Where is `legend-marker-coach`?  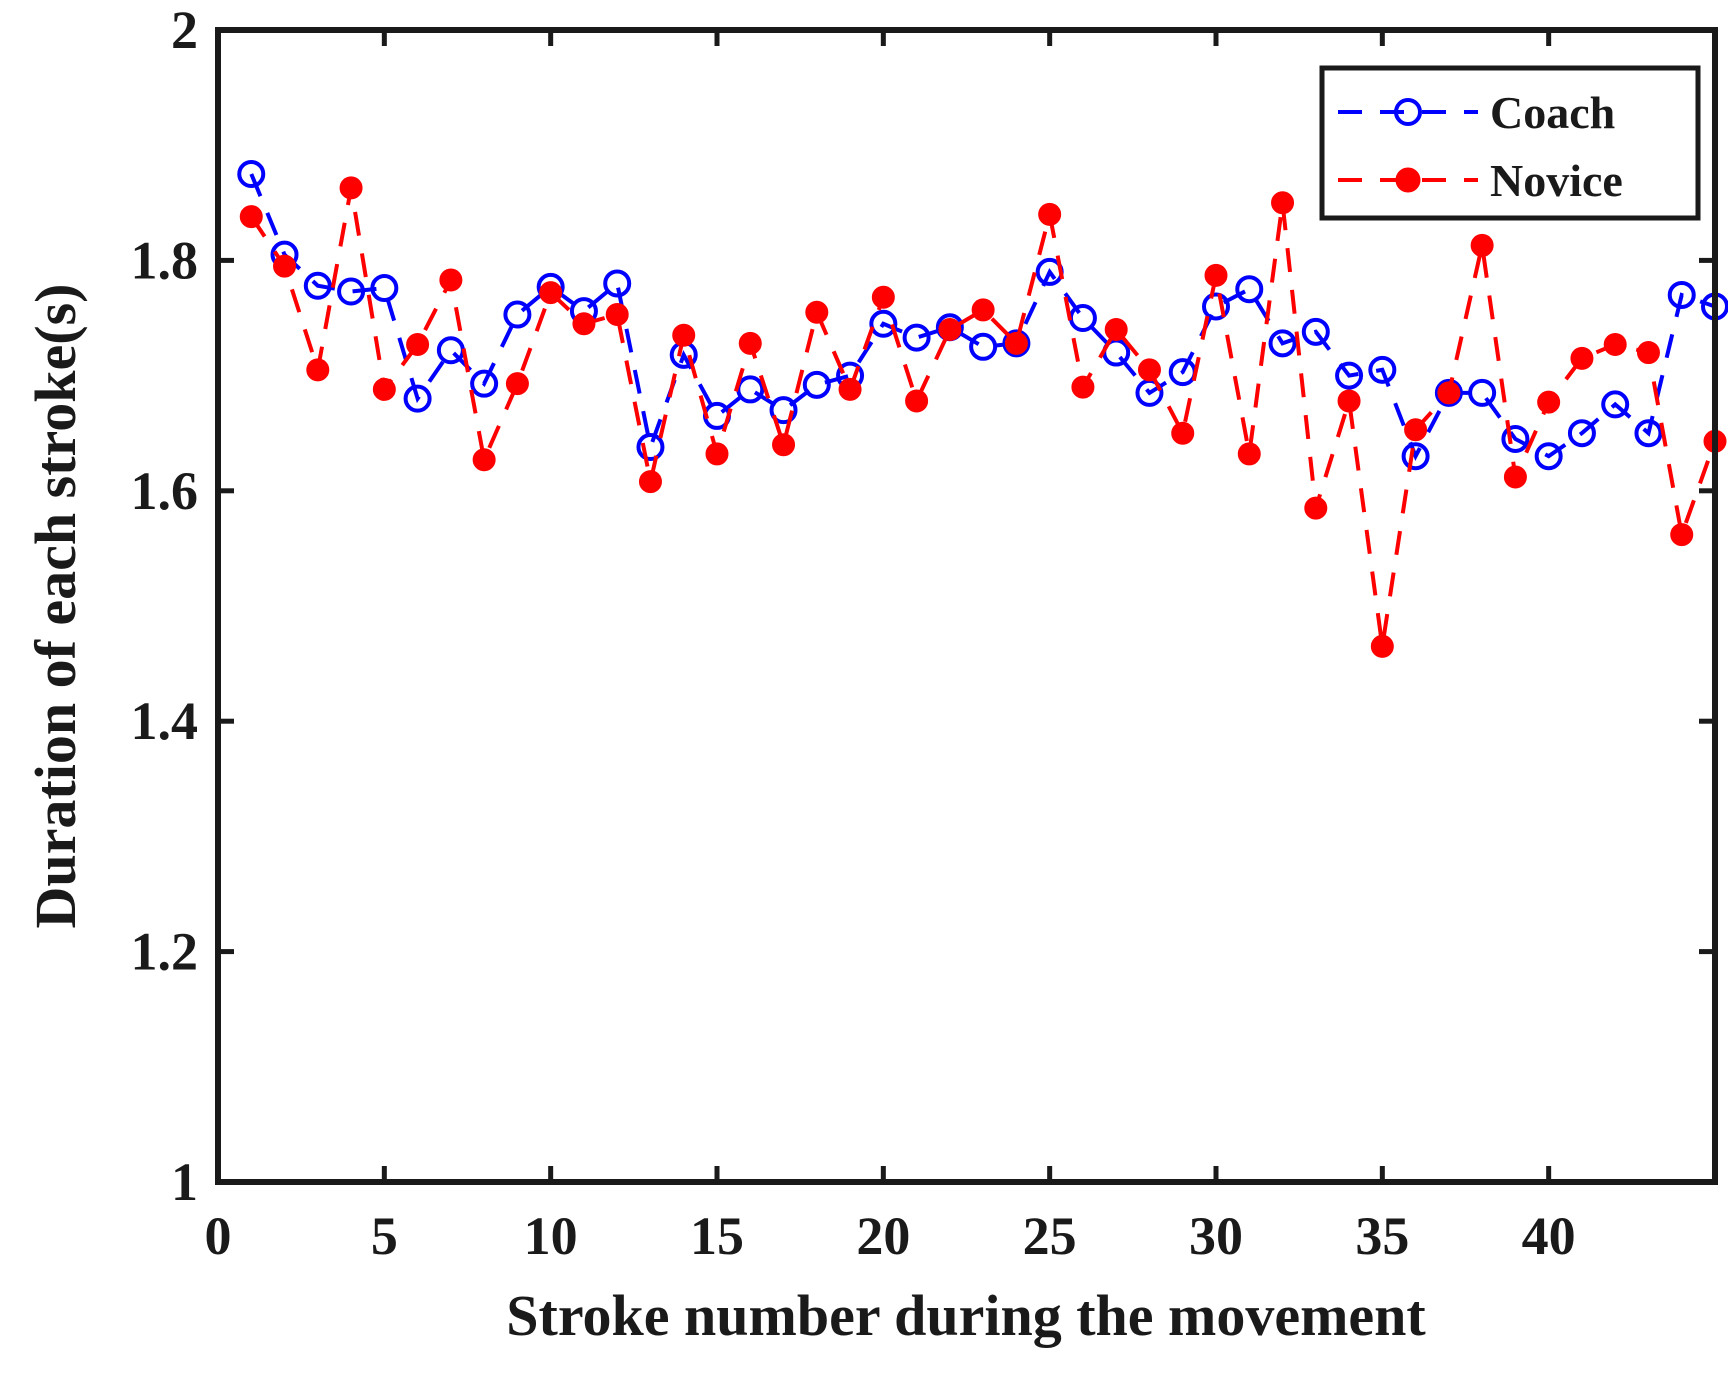
legend-marker-coach is located at coordinates (1408, 112).